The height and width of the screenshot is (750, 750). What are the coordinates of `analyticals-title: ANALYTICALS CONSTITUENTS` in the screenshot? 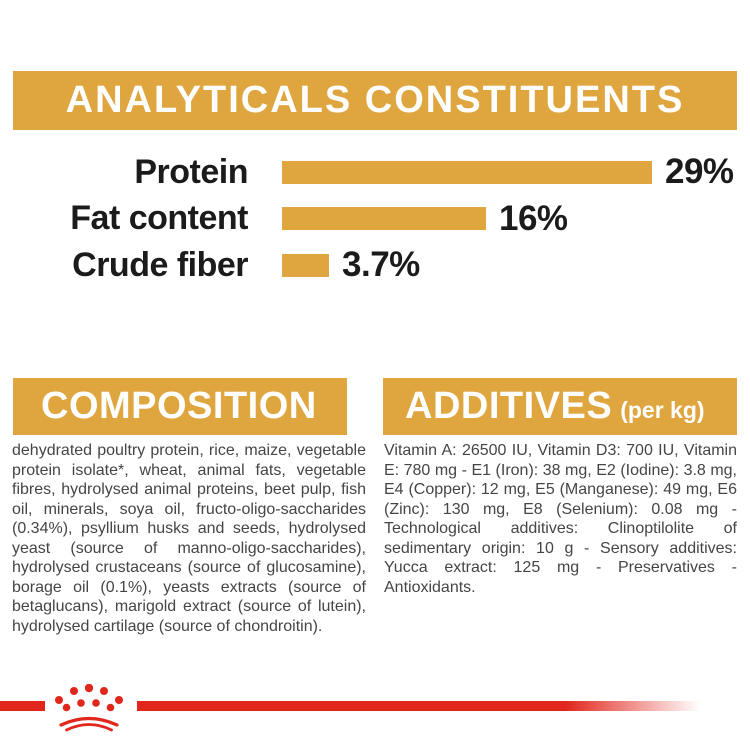 It's located at (375, 100).